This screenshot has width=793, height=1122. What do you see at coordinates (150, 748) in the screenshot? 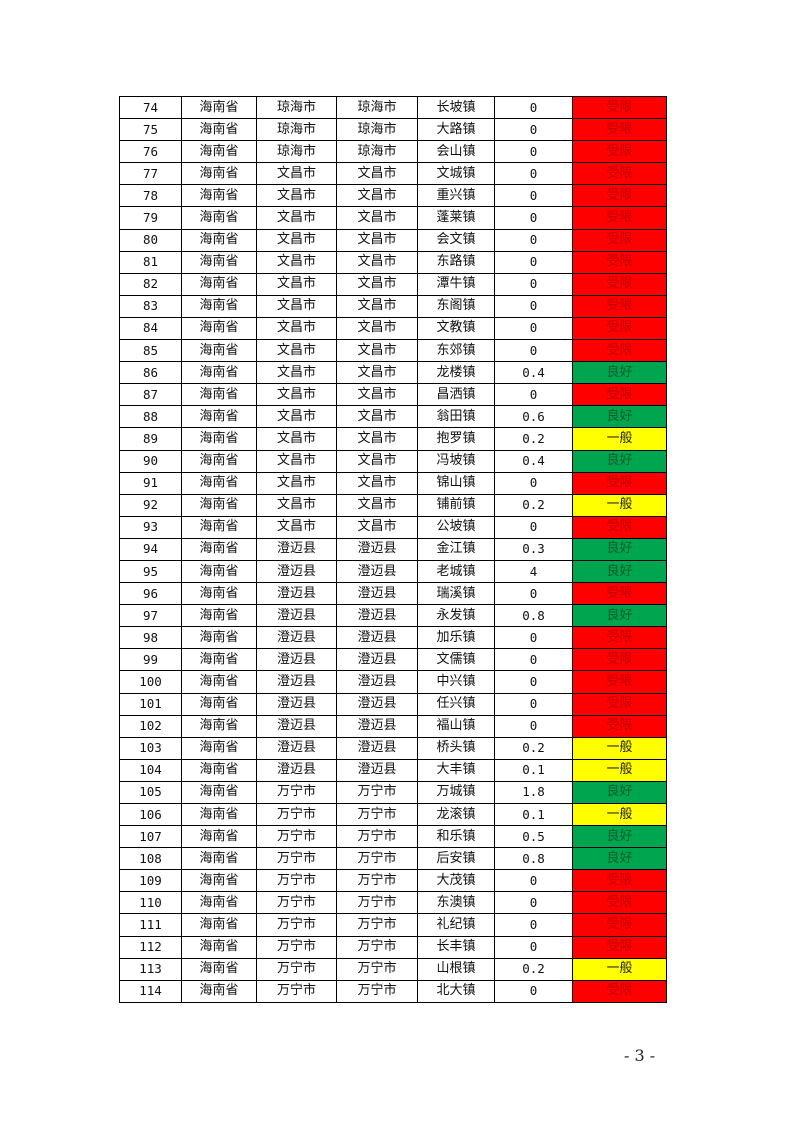
I see `row-number: 103` at bounding box center [150, 748].